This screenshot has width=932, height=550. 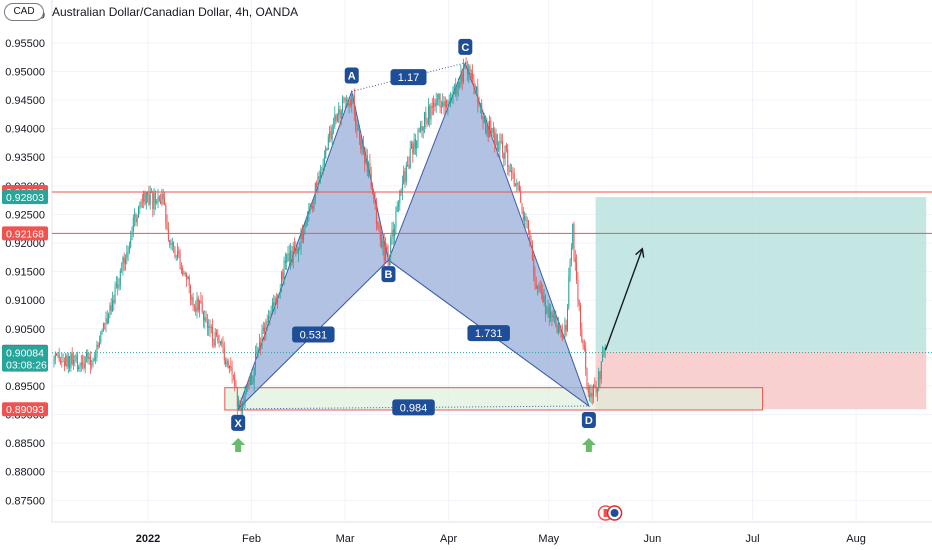 What do you see at coordinates (25, 330) in the screenshot?
I see `y-tick-label: 0.90500` at bounding box center [25, 330].